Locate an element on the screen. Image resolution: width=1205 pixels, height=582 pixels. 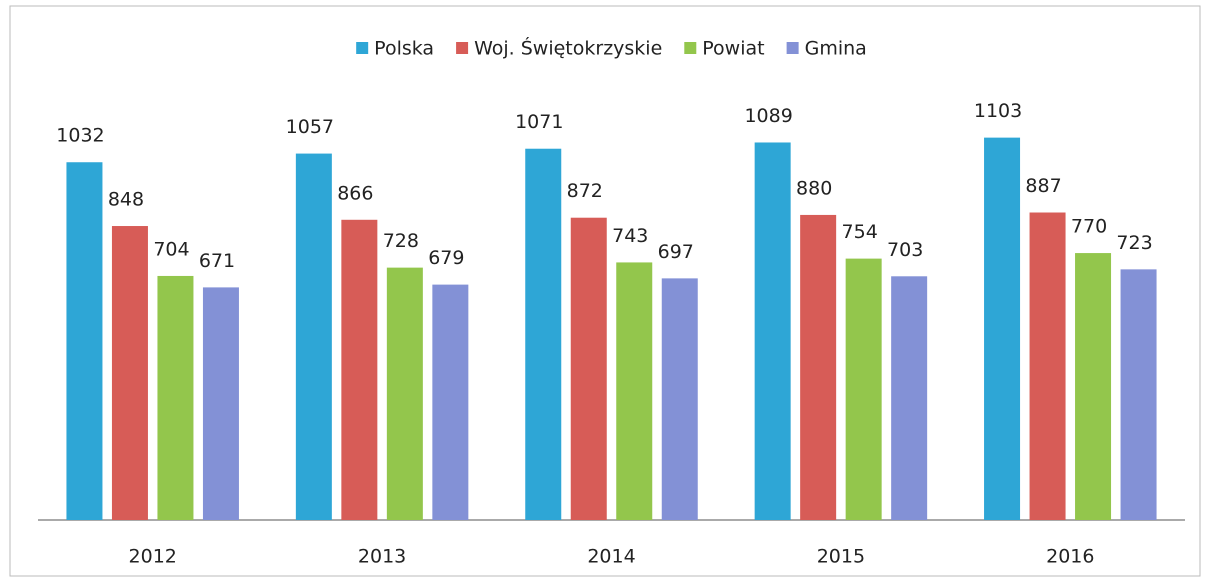
data-label: 704 is located at coordinates (171, 249).